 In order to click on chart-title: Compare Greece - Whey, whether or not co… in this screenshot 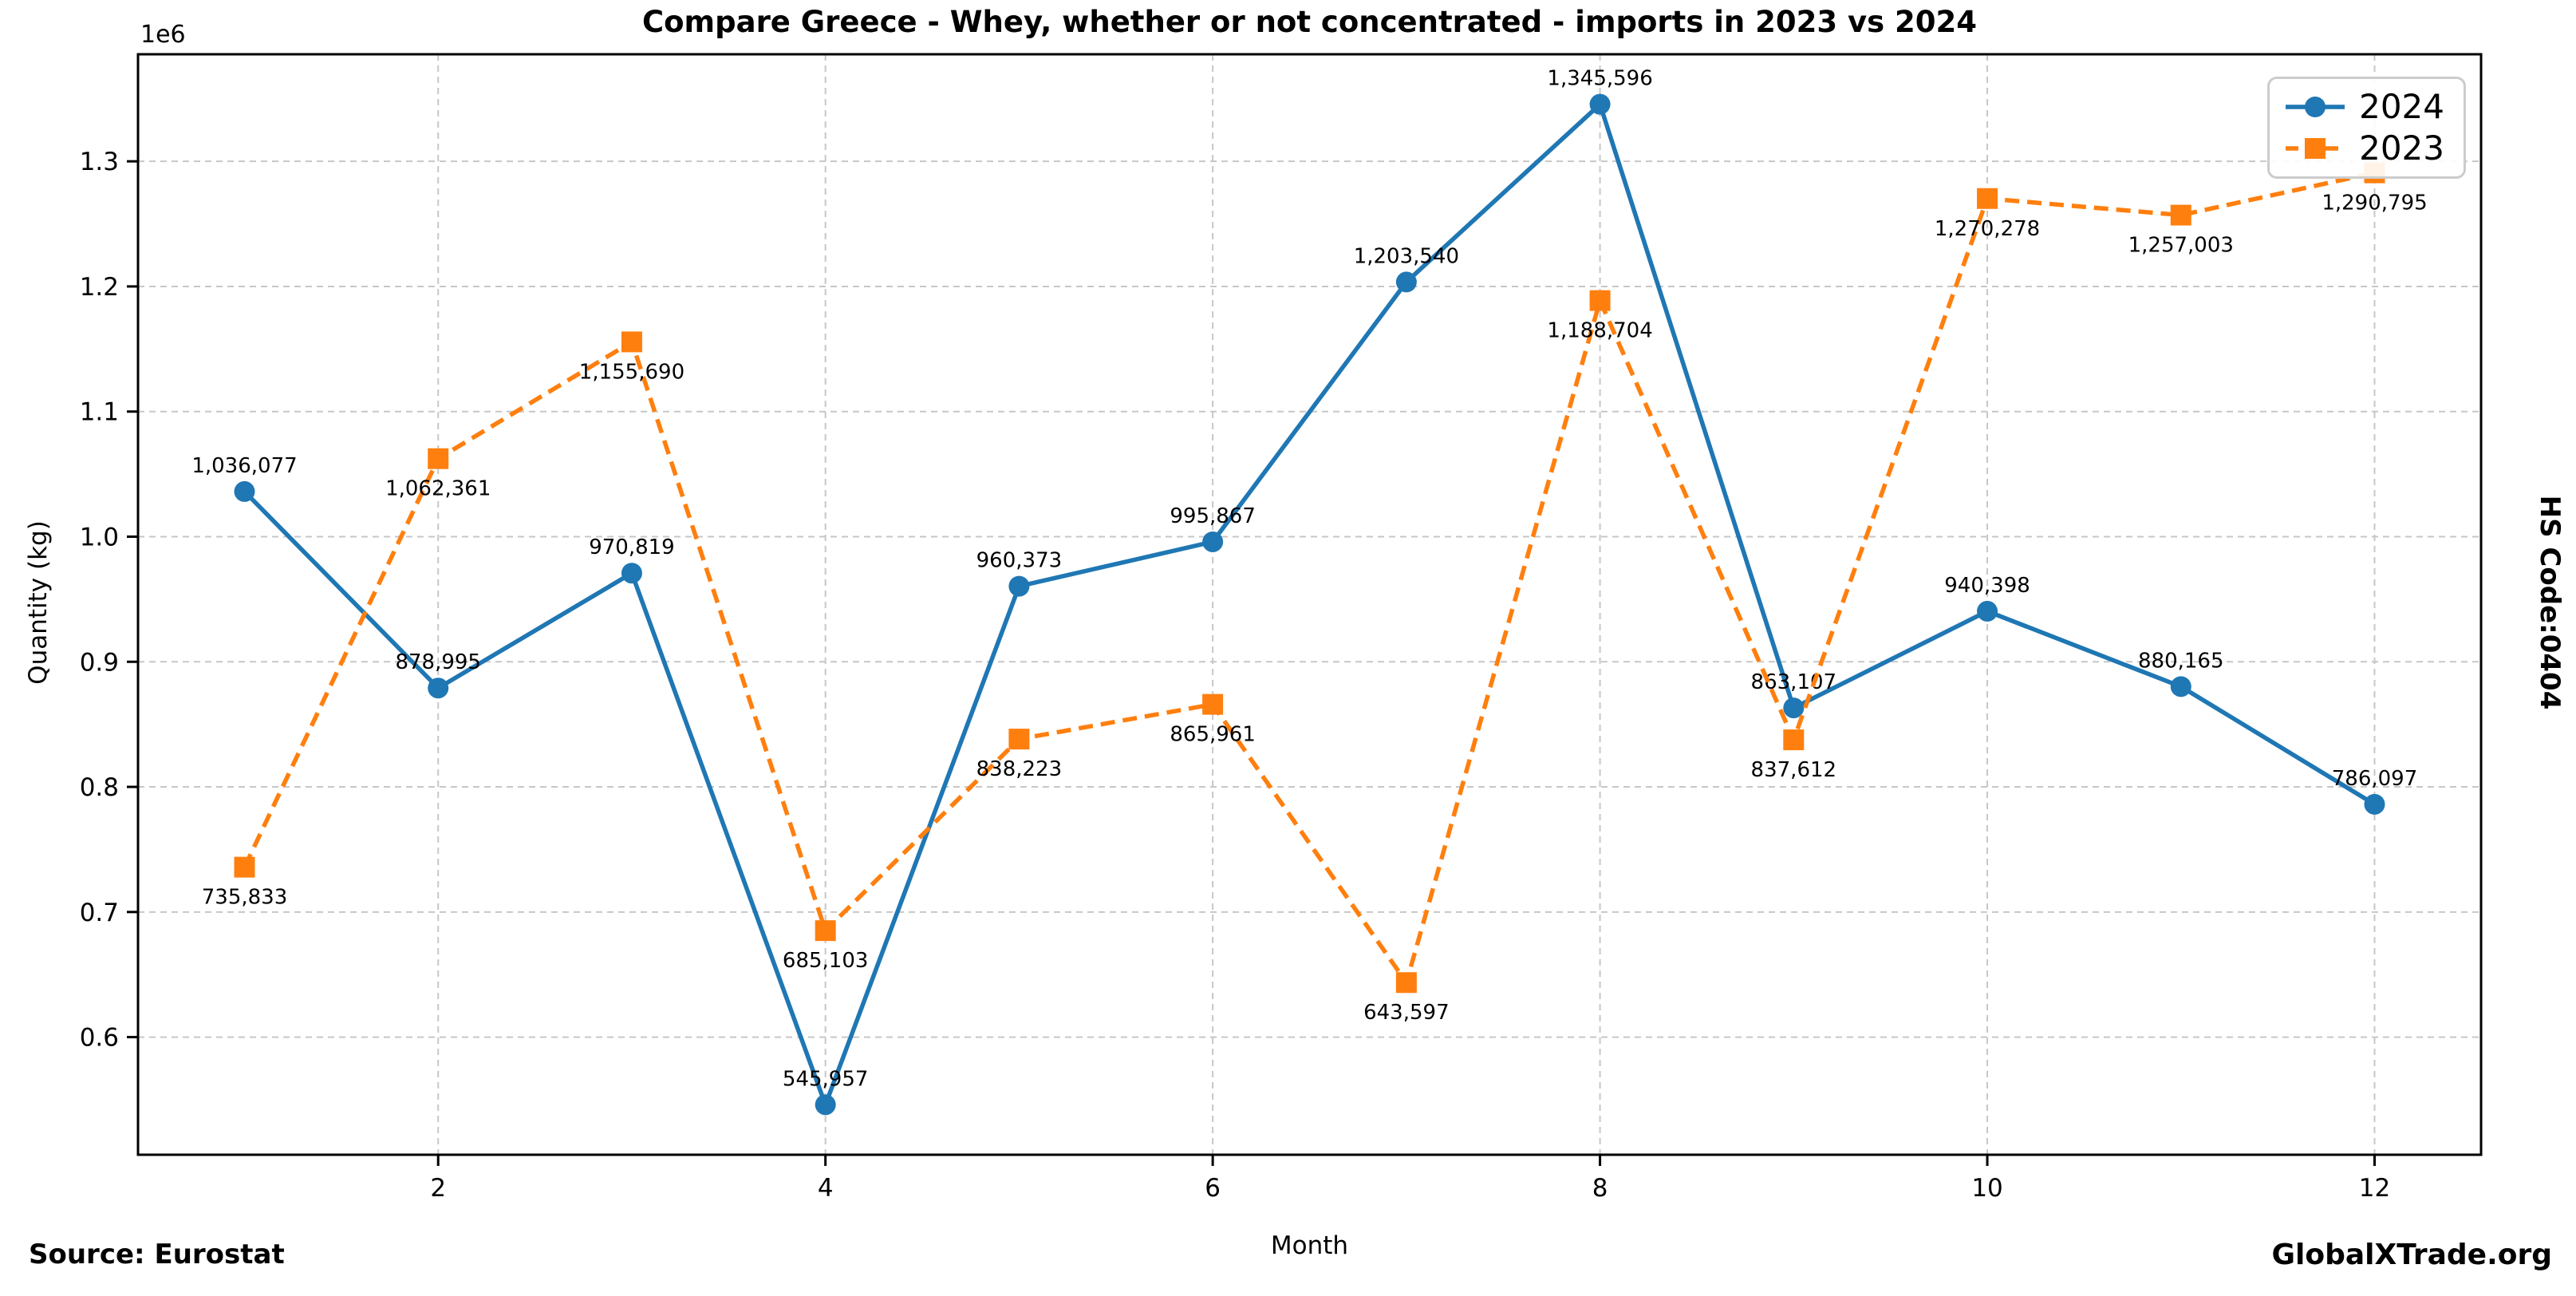, I will do `click(1310, 22)`.